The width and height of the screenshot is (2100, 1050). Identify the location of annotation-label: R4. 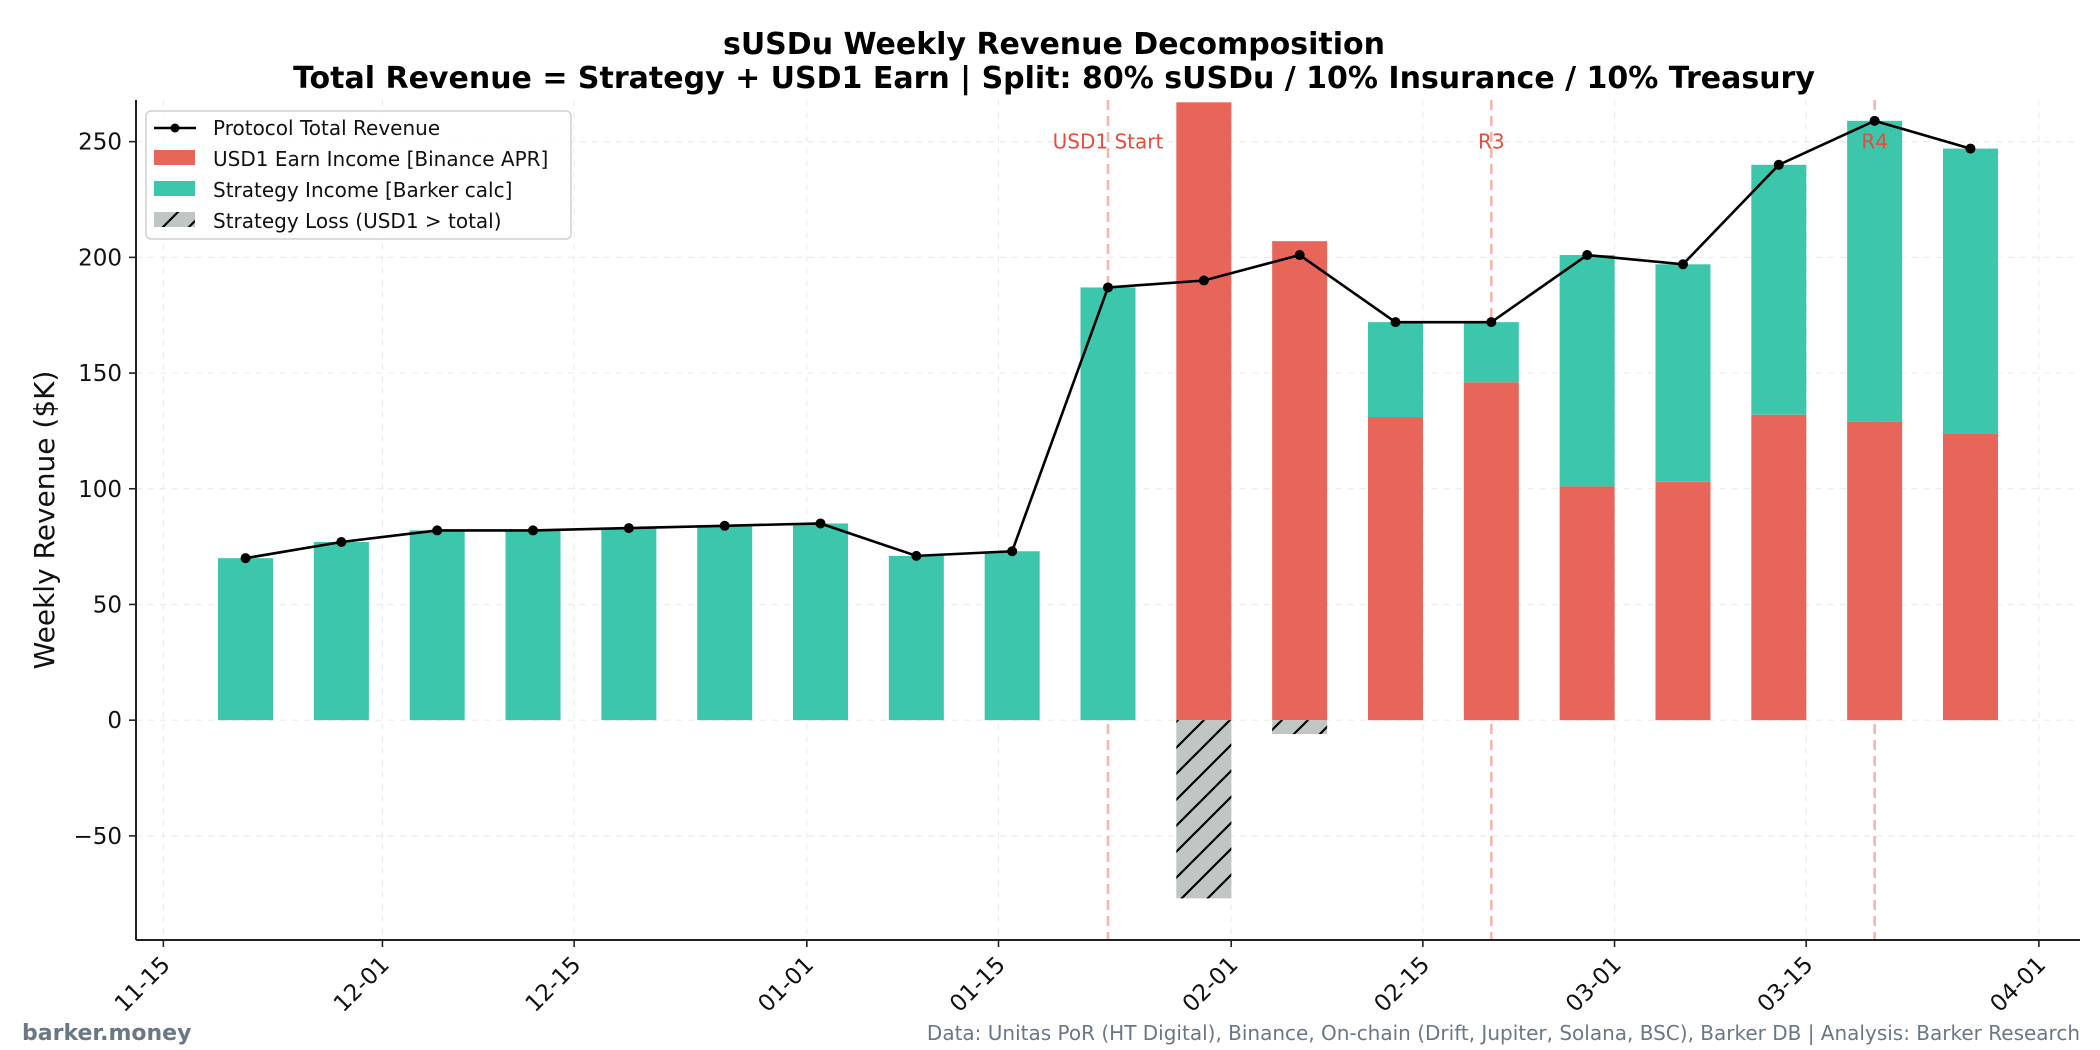
(1874, 142).